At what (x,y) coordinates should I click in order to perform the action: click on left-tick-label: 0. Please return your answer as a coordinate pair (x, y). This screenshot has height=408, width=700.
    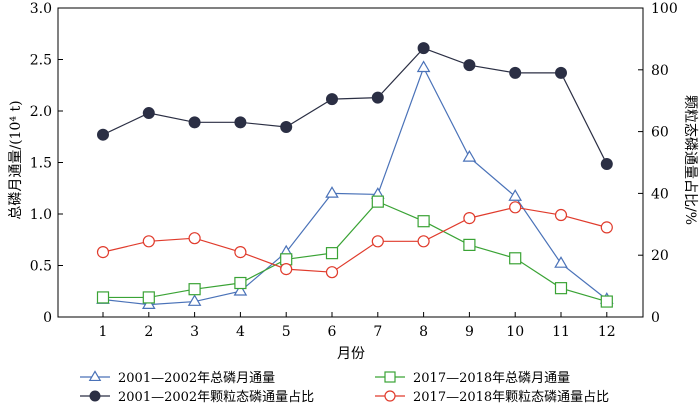
    Looking at the image, I should click on (47, 318).